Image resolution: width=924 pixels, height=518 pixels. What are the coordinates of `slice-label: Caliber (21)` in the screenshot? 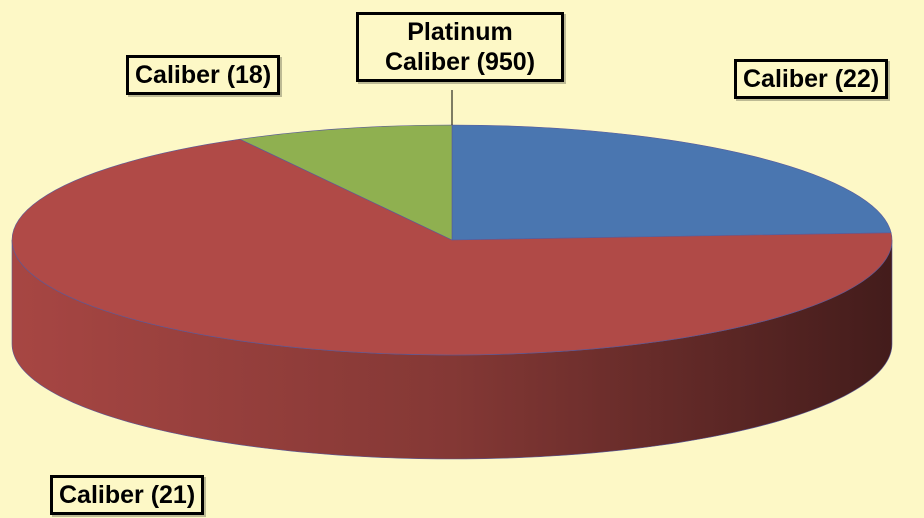 It's located at (127, 495).